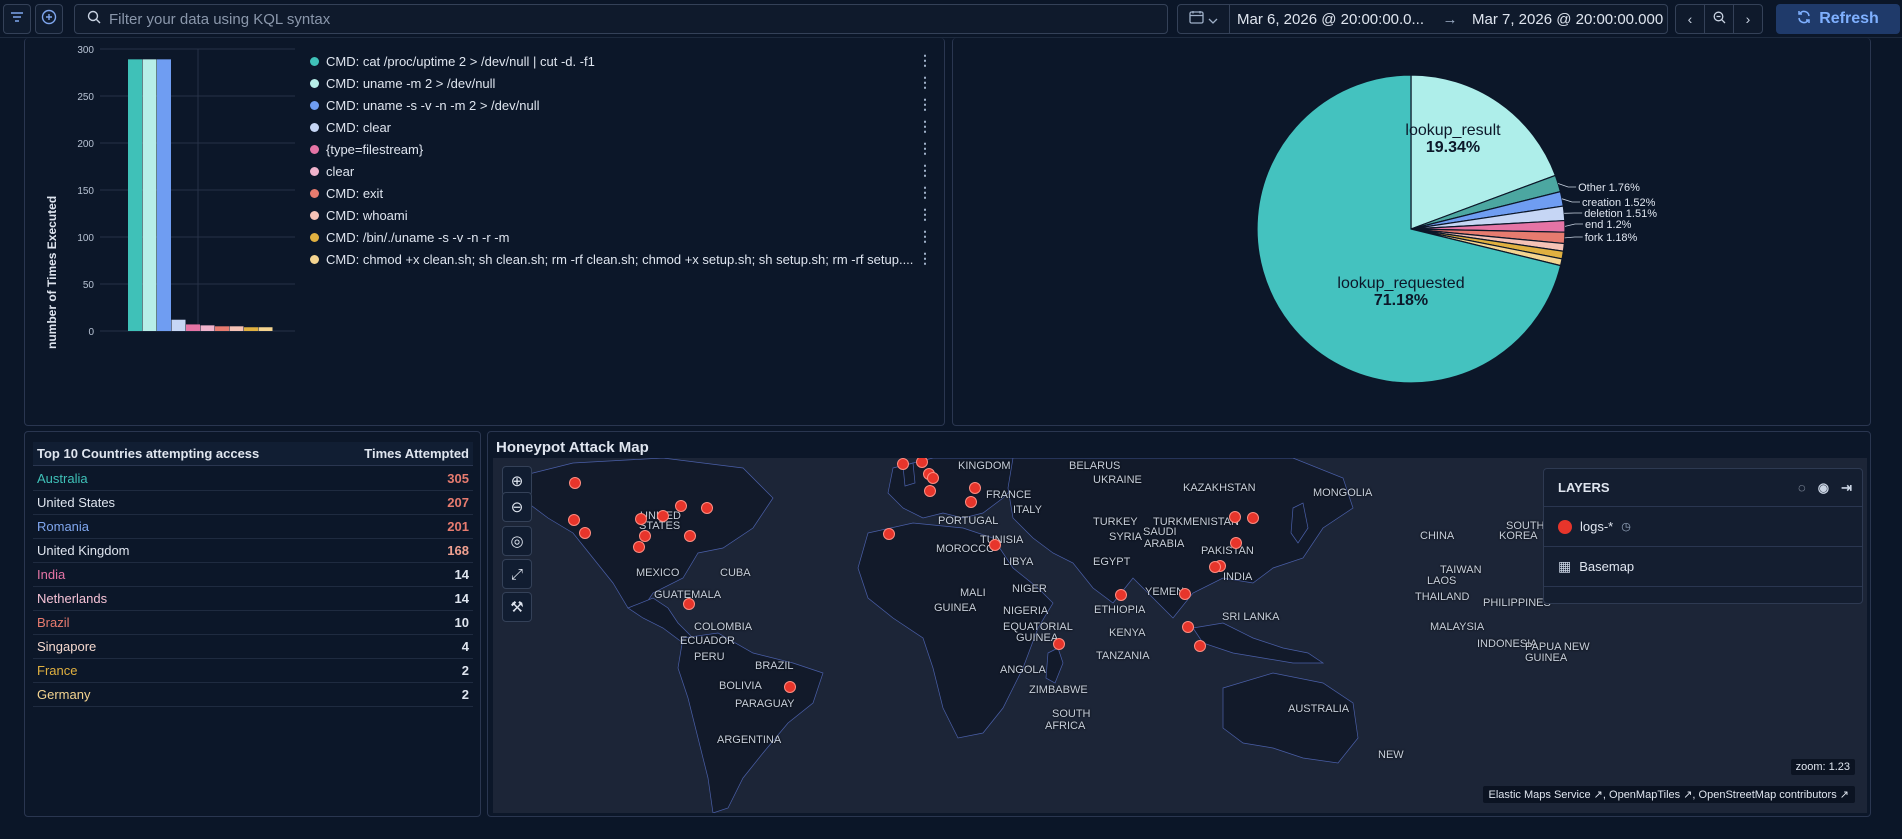  What do you see at coordinates (517, 507) in the screenshot?
I see `zoom-out-button: ⊖` at bounding box center [517, 507].